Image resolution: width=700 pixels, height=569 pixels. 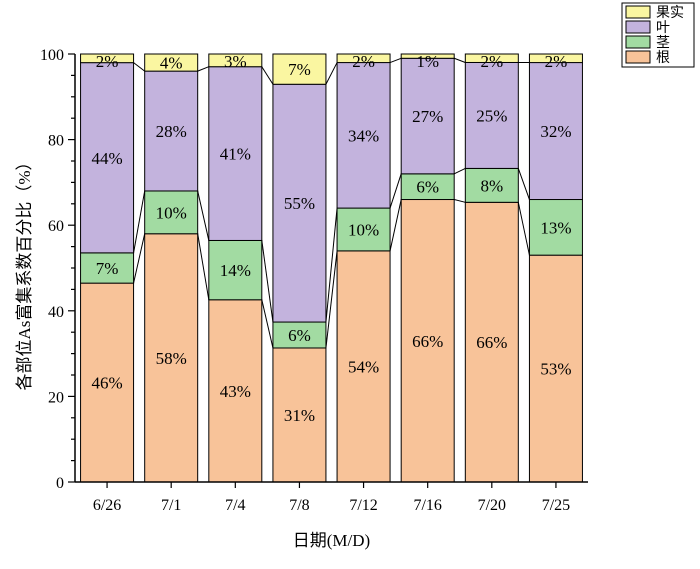 I want to click on bar-果实-7/4, so click(x=235, y=60).